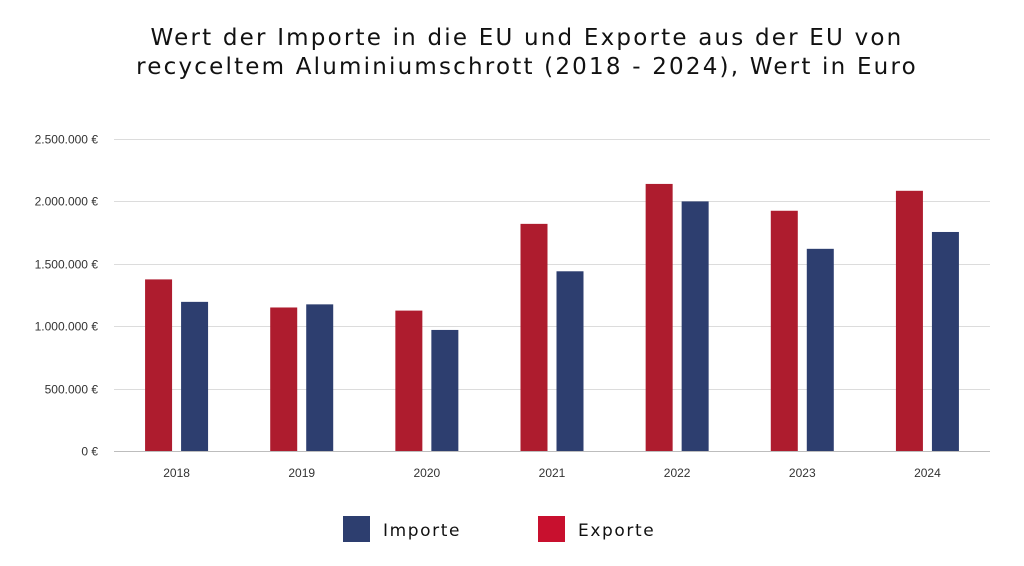 This screenshot has width=1024, height=566. Describe the element at coordinates (195, 376) in the screenshot. I see `bar-importe-2018` at that location.